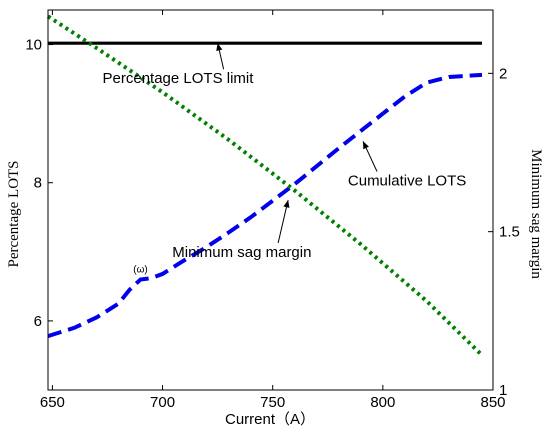 The height and width of the screenshot is (433, 550). What do you see at coordinates (14, 213) in the screenshot?
I see `y-axis-left-label: Percentage LOTS` at bounding box center [14, 213].